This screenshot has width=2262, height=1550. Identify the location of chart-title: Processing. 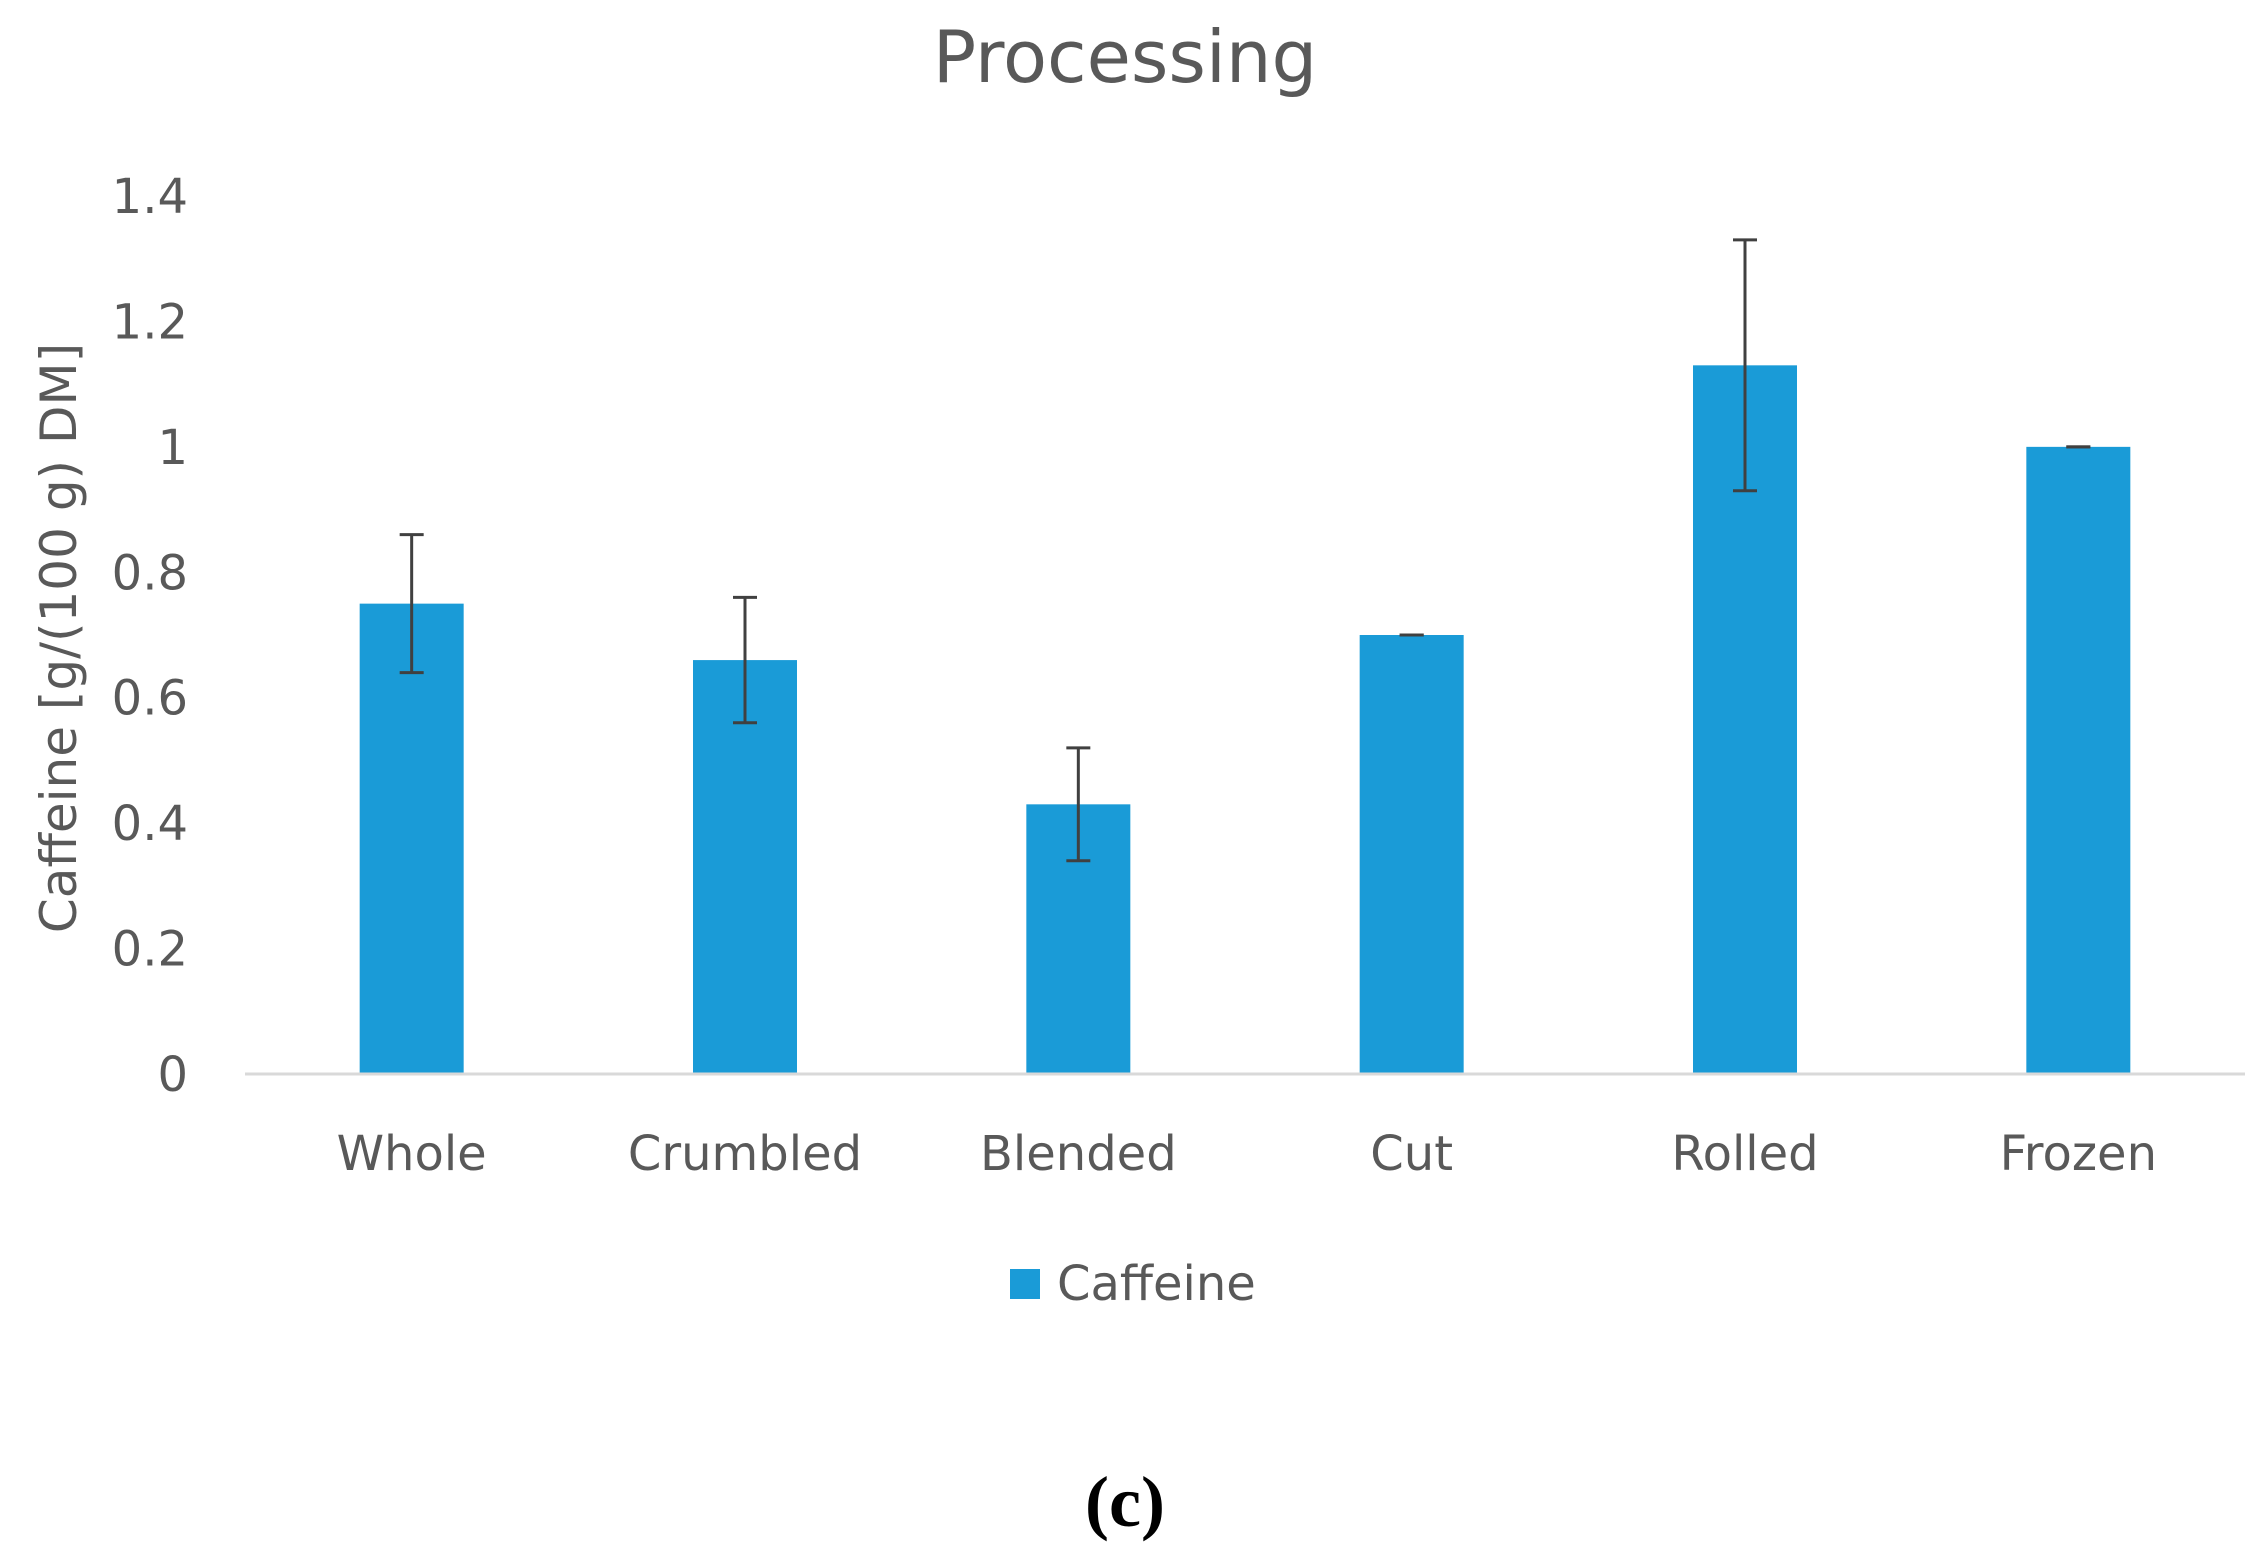
(1125, 57).